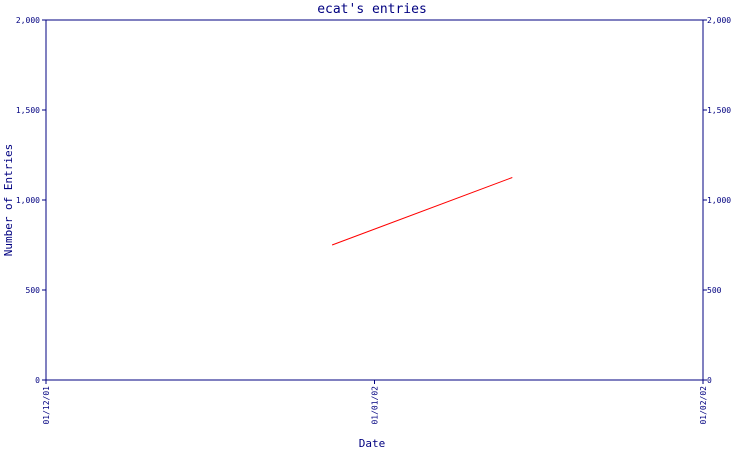 The height and width of the screenshot is (450, 750). I want to click on x-tick-label: 01/02/02, so click(703, 405).